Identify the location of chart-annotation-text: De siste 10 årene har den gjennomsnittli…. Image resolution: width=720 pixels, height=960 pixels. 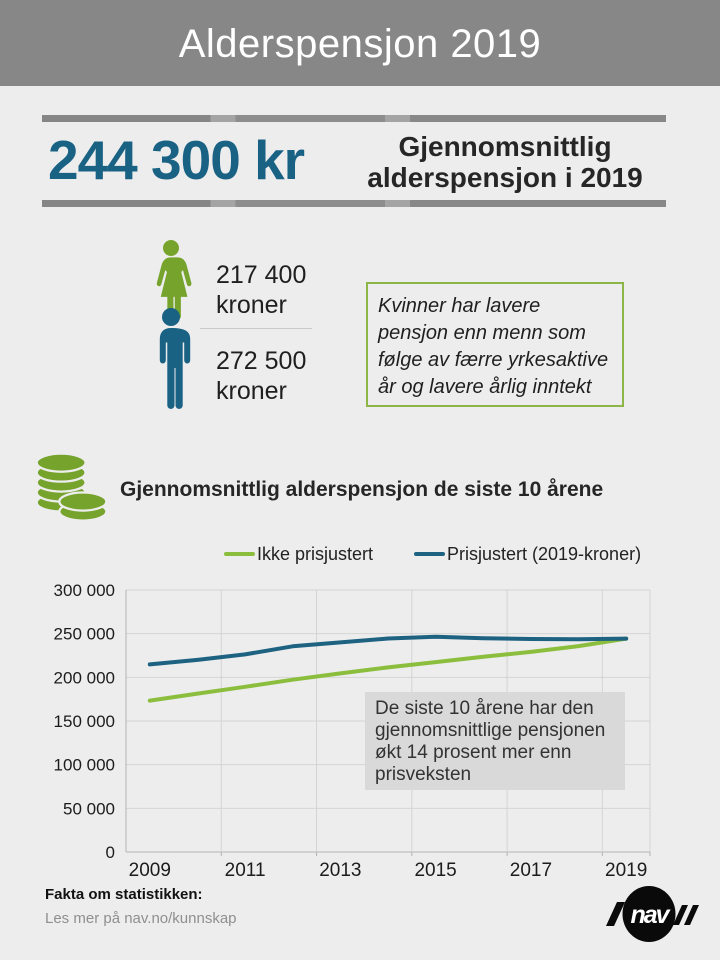
(490, 741).